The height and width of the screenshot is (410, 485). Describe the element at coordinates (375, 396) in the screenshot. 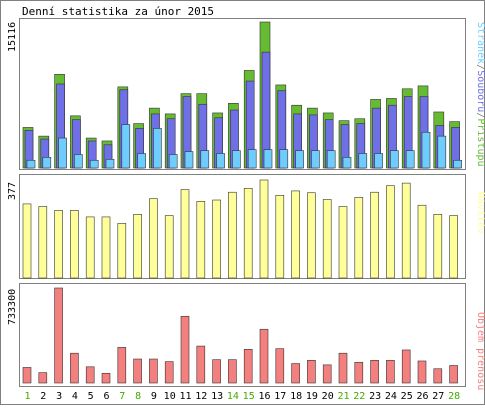

I see `day-label-23: 23` at that location.